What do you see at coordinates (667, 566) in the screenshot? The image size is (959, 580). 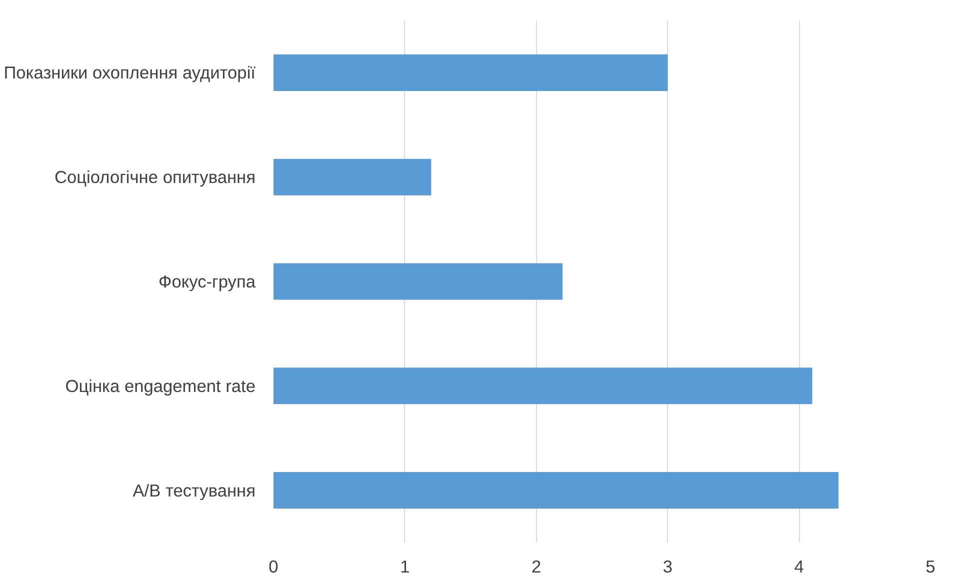 I see `x-tick-label: 3` at bounding box center [667, 566].